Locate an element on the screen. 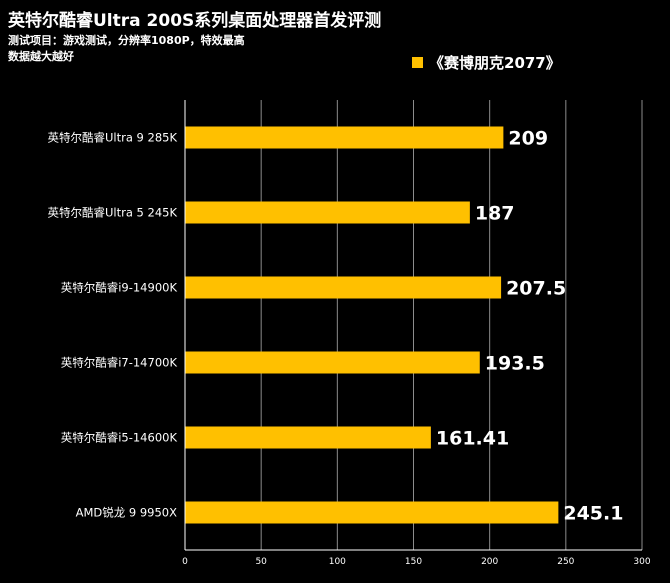 The width and height of the screenshot is (670, 583). chart-subtitle-line-1: 测试项目：游戏测试，分辨率1080P，特效最高 is located at coordinates (126, 40).